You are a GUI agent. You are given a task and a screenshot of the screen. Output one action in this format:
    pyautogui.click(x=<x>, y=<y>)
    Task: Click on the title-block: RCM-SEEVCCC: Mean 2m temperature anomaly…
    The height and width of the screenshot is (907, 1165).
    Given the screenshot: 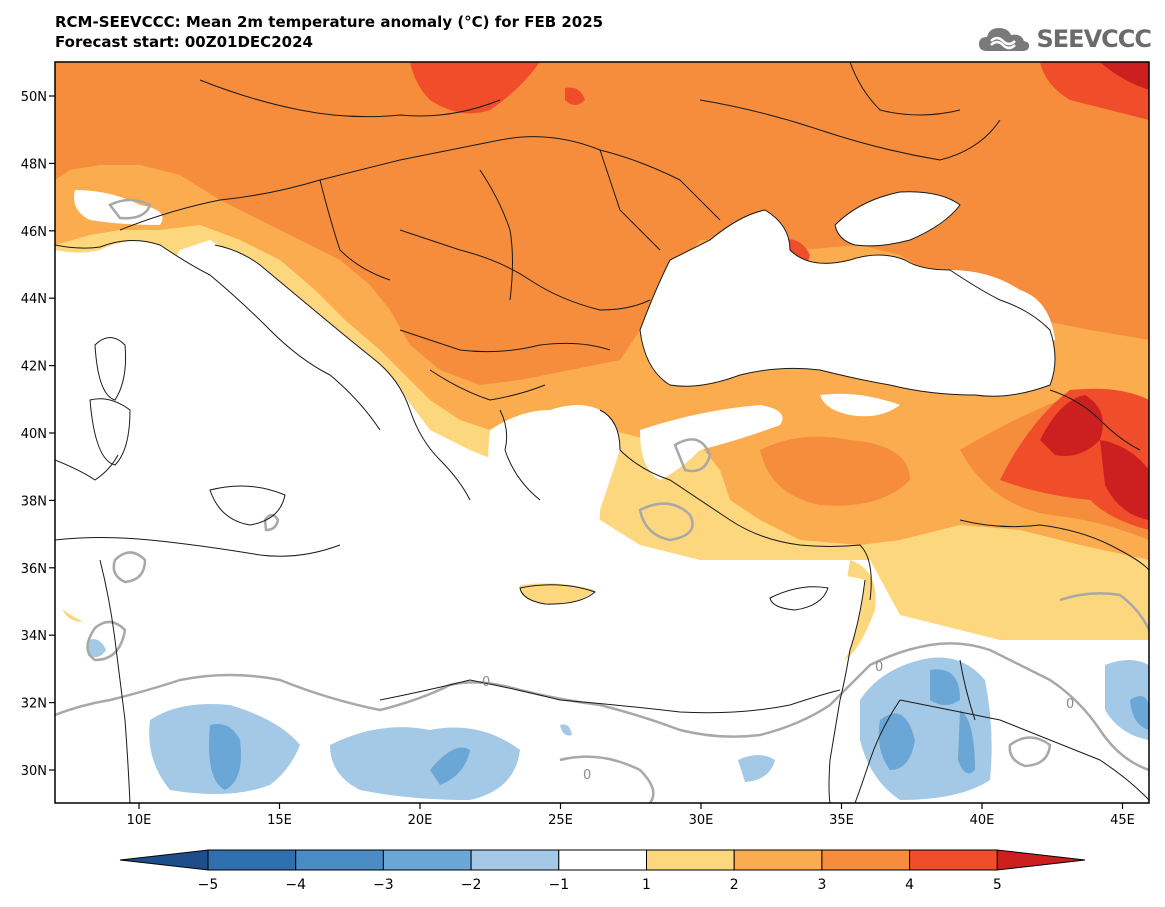 What is the action you would take?
    pyautogui.click(x=329, y=32)
    